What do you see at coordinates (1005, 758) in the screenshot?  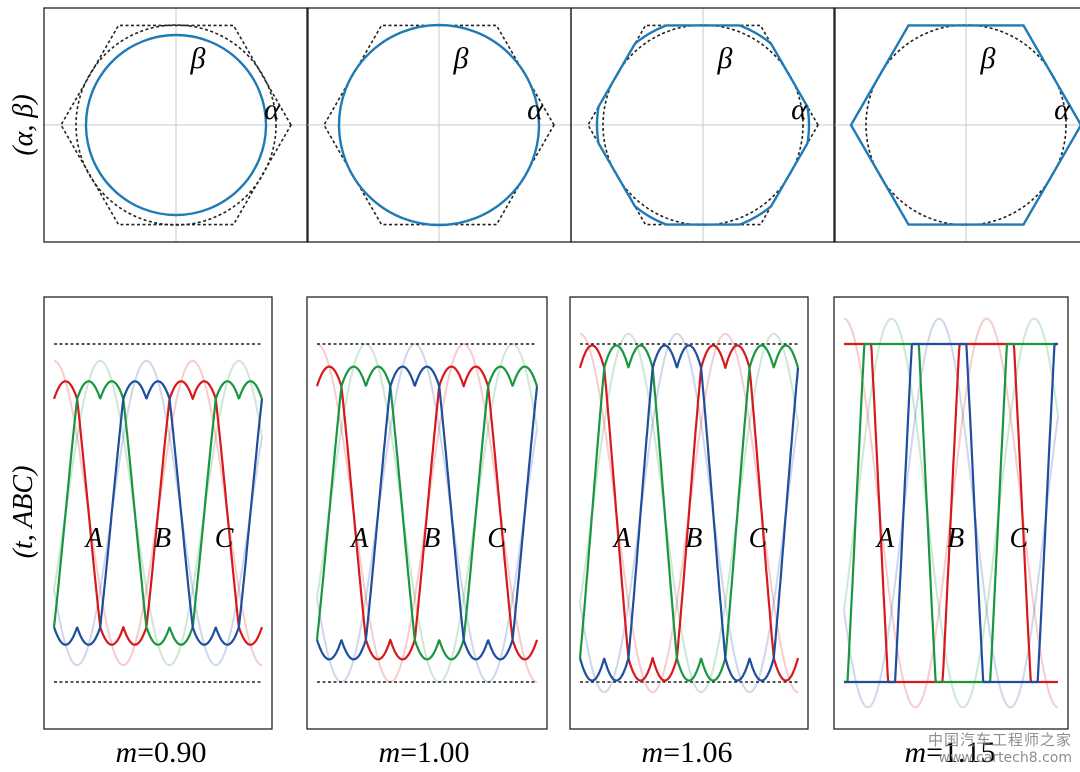 I see `watermark-url: www.cartech8.com` at bounding box center [1005, 758].